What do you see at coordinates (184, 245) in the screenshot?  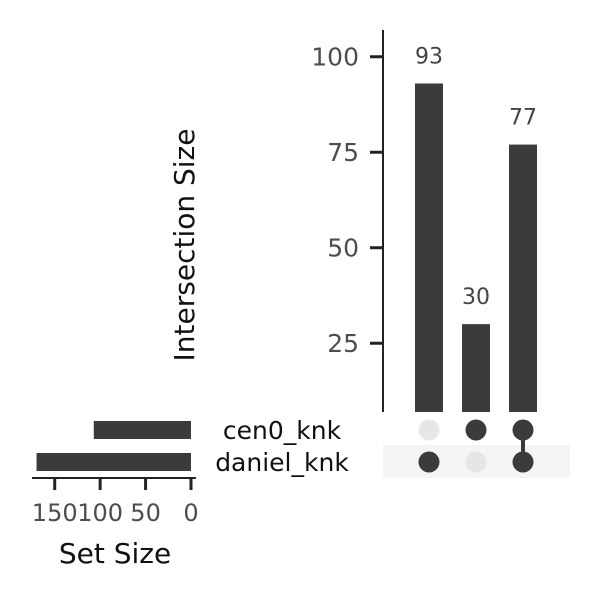 I see `intersection-y-axis-title: Intersection Size` at bounding box center [184, 245].